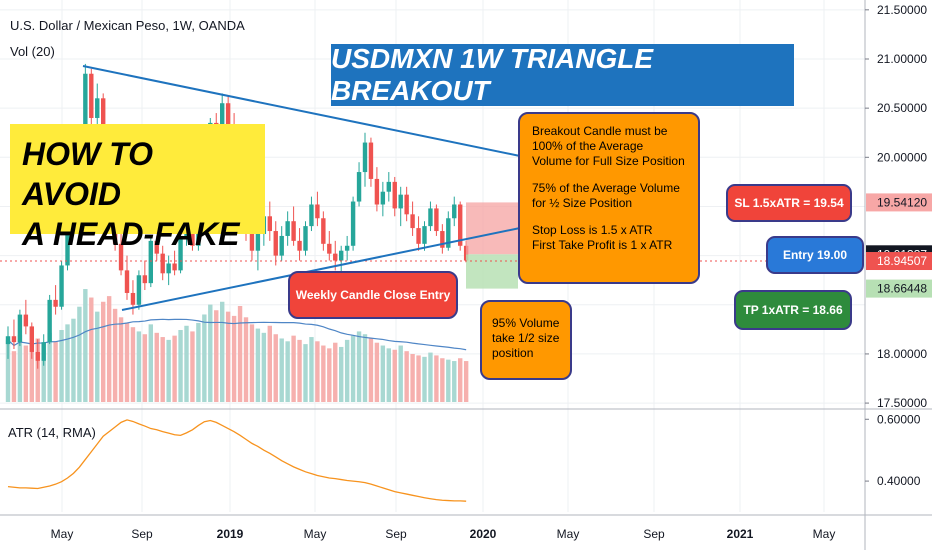  I want to click on price-tag-label: 18.94507, so click(902, 261).